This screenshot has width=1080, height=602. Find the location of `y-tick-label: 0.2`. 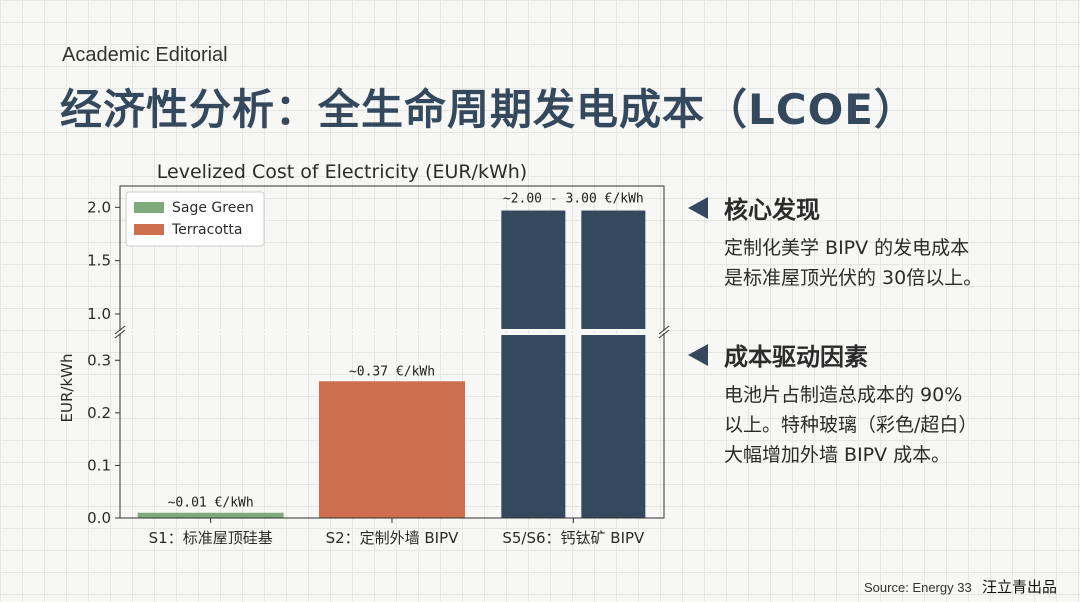

y-tick-label: 0.2 is located at coordinates (99, 413).